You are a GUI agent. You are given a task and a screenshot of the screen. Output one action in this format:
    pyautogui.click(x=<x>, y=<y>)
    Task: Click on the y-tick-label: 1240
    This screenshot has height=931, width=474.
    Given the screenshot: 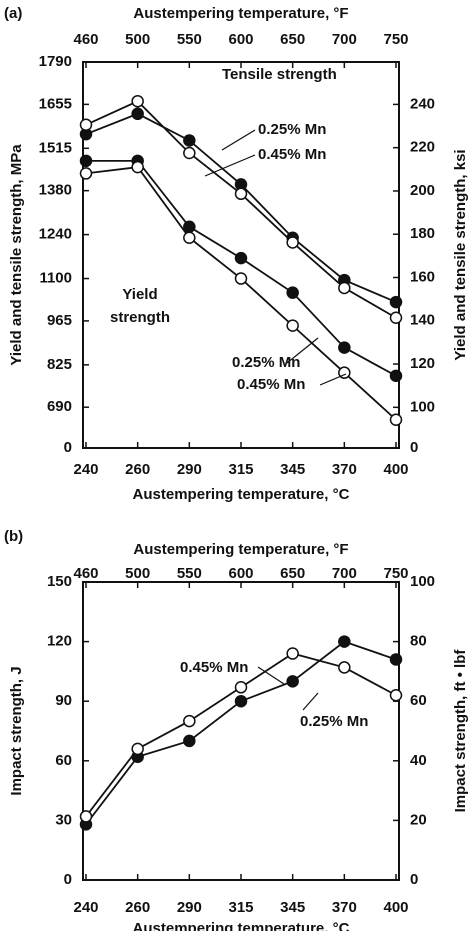 What is the action you would take?
    pyautogui.click(x=55, y=234)
    